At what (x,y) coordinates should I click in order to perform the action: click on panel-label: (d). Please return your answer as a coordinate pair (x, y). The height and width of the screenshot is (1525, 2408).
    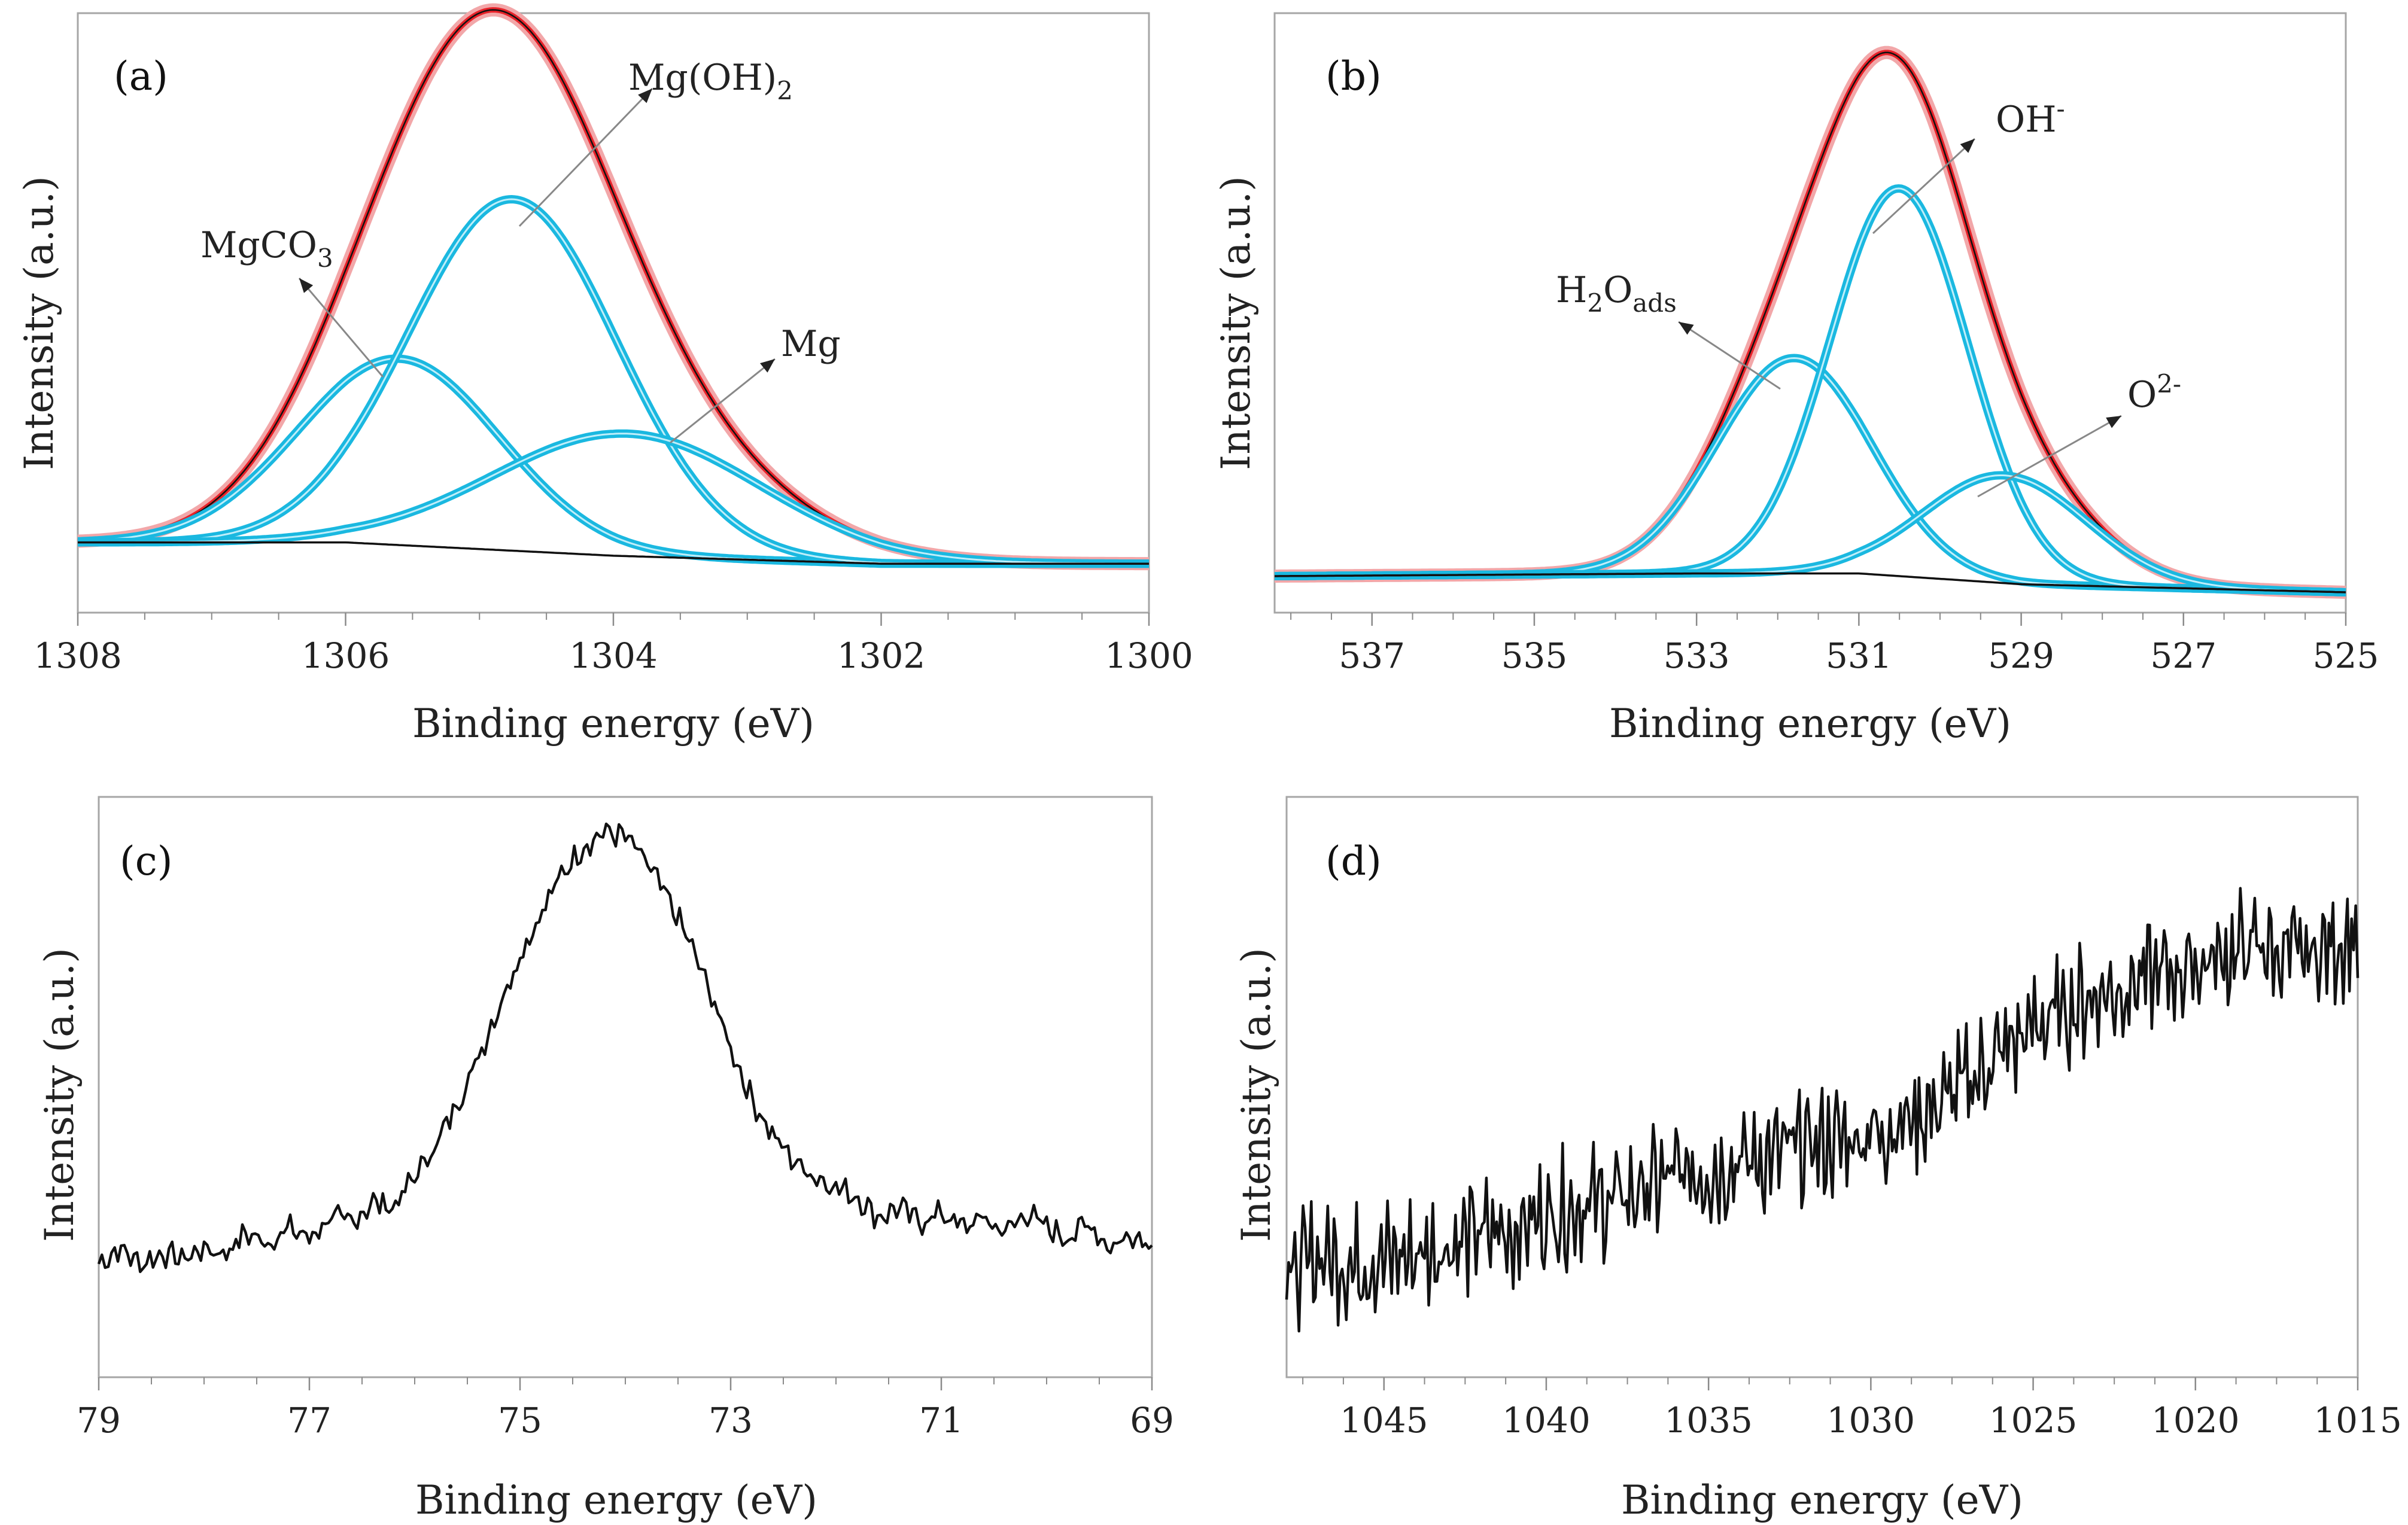
    Looking at the image, I should click on (1353, 861).